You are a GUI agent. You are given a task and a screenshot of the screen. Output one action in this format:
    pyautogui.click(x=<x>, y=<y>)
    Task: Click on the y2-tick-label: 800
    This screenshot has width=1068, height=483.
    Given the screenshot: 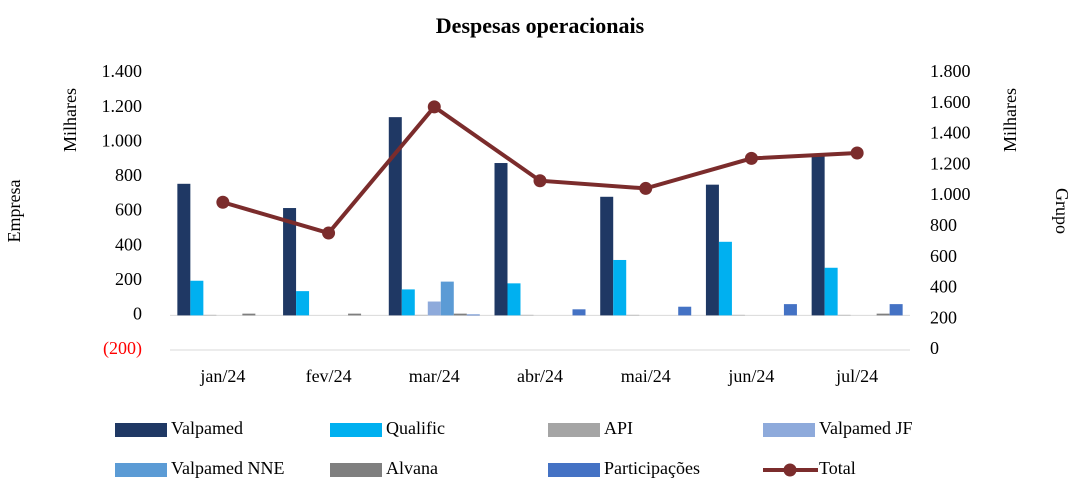 What is the action you would take?
    pyautogui.click(x=943, y=225)
    